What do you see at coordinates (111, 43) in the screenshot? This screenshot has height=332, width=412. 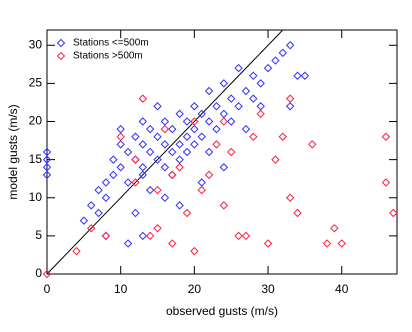 I see `legend-label: Stations <=500m` at bounding box center [111, 43].